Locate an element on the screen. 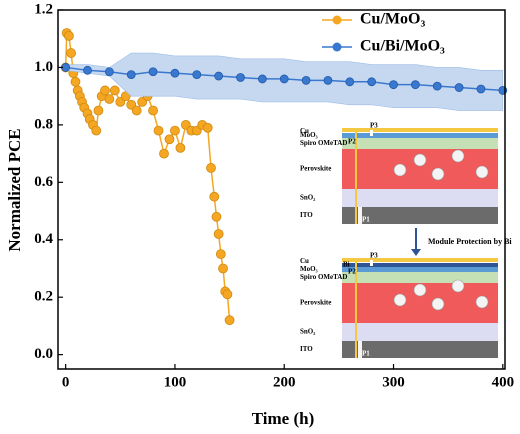 The width and height of the screenshot is (520, 434). y-tick-label: 1.0 is located at coordinates (43, 67).